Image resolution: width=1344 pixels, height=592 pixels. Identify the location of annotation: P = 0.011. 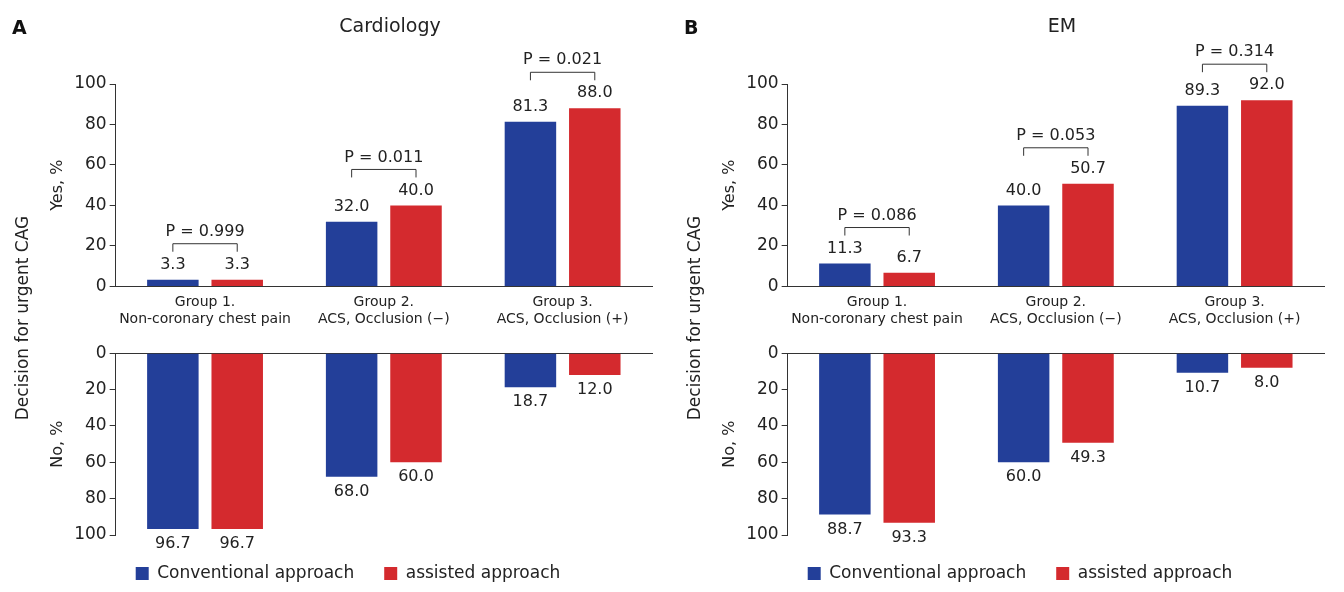
(384, 156).